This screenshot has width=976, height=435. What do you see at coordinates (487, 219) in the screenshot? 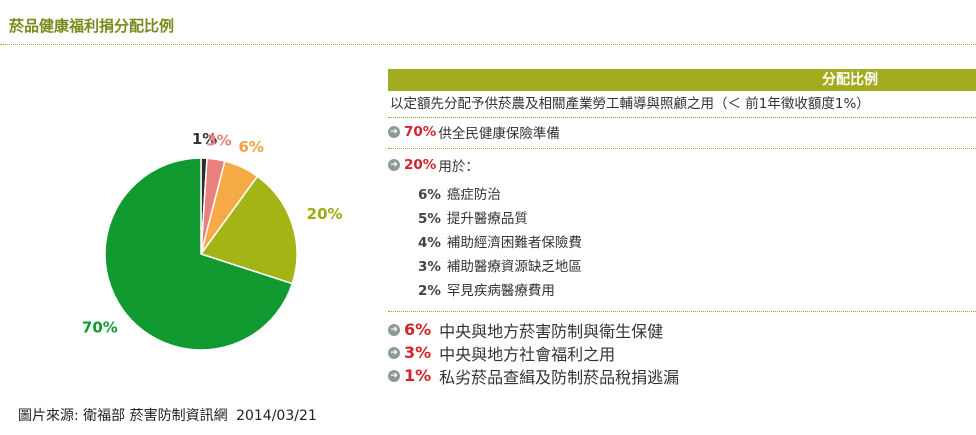
I see `sub-item-text: 提升醫療品質` at bounding box center [487, 219].